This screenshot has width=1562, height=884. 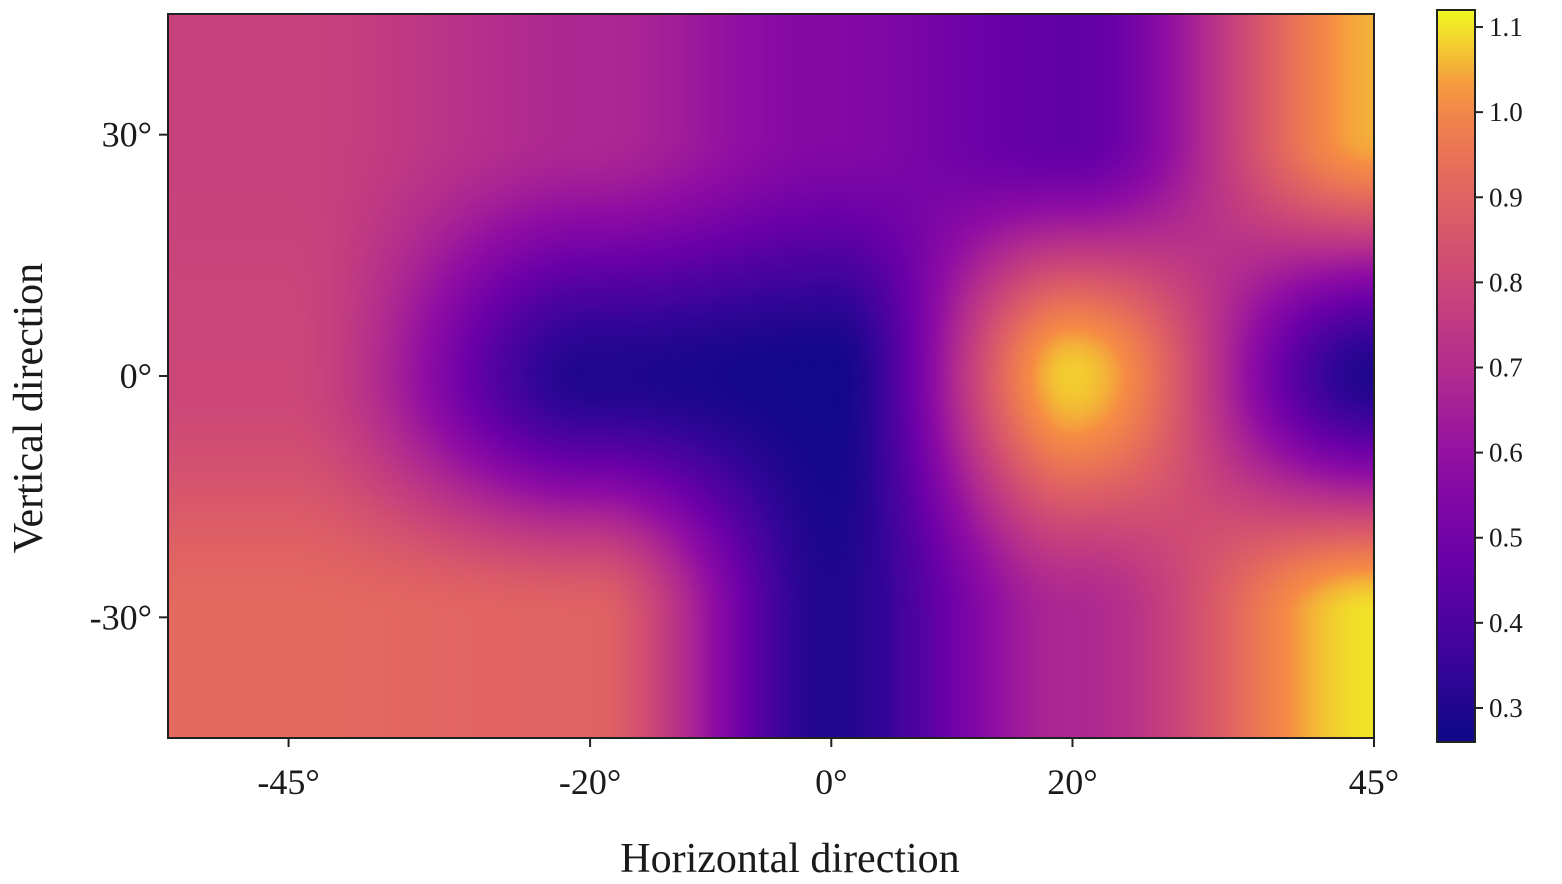 What do you see at coordinates (1506, 367) in the screenshot?
I see `colorbar-tick-label: 0.7` at bounding box center [1506, 367].